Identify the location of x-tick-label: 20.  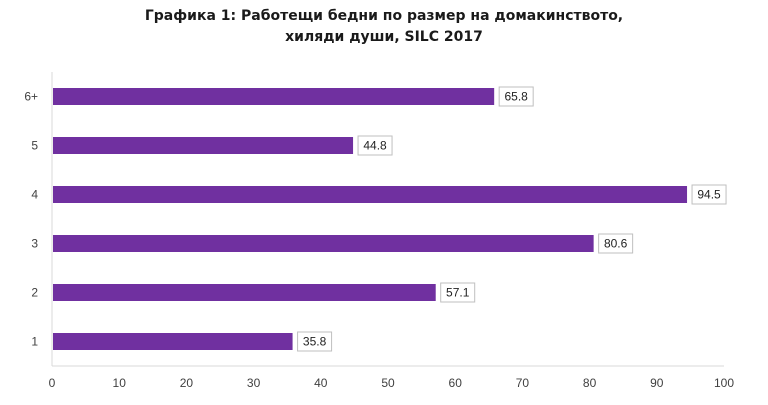
(187, 383).